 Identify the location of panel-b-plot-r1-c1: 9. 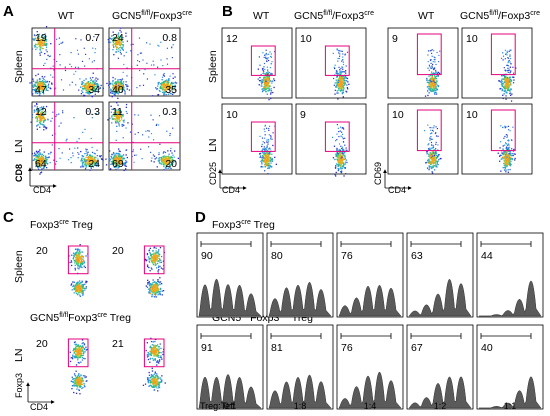
(331, 140).